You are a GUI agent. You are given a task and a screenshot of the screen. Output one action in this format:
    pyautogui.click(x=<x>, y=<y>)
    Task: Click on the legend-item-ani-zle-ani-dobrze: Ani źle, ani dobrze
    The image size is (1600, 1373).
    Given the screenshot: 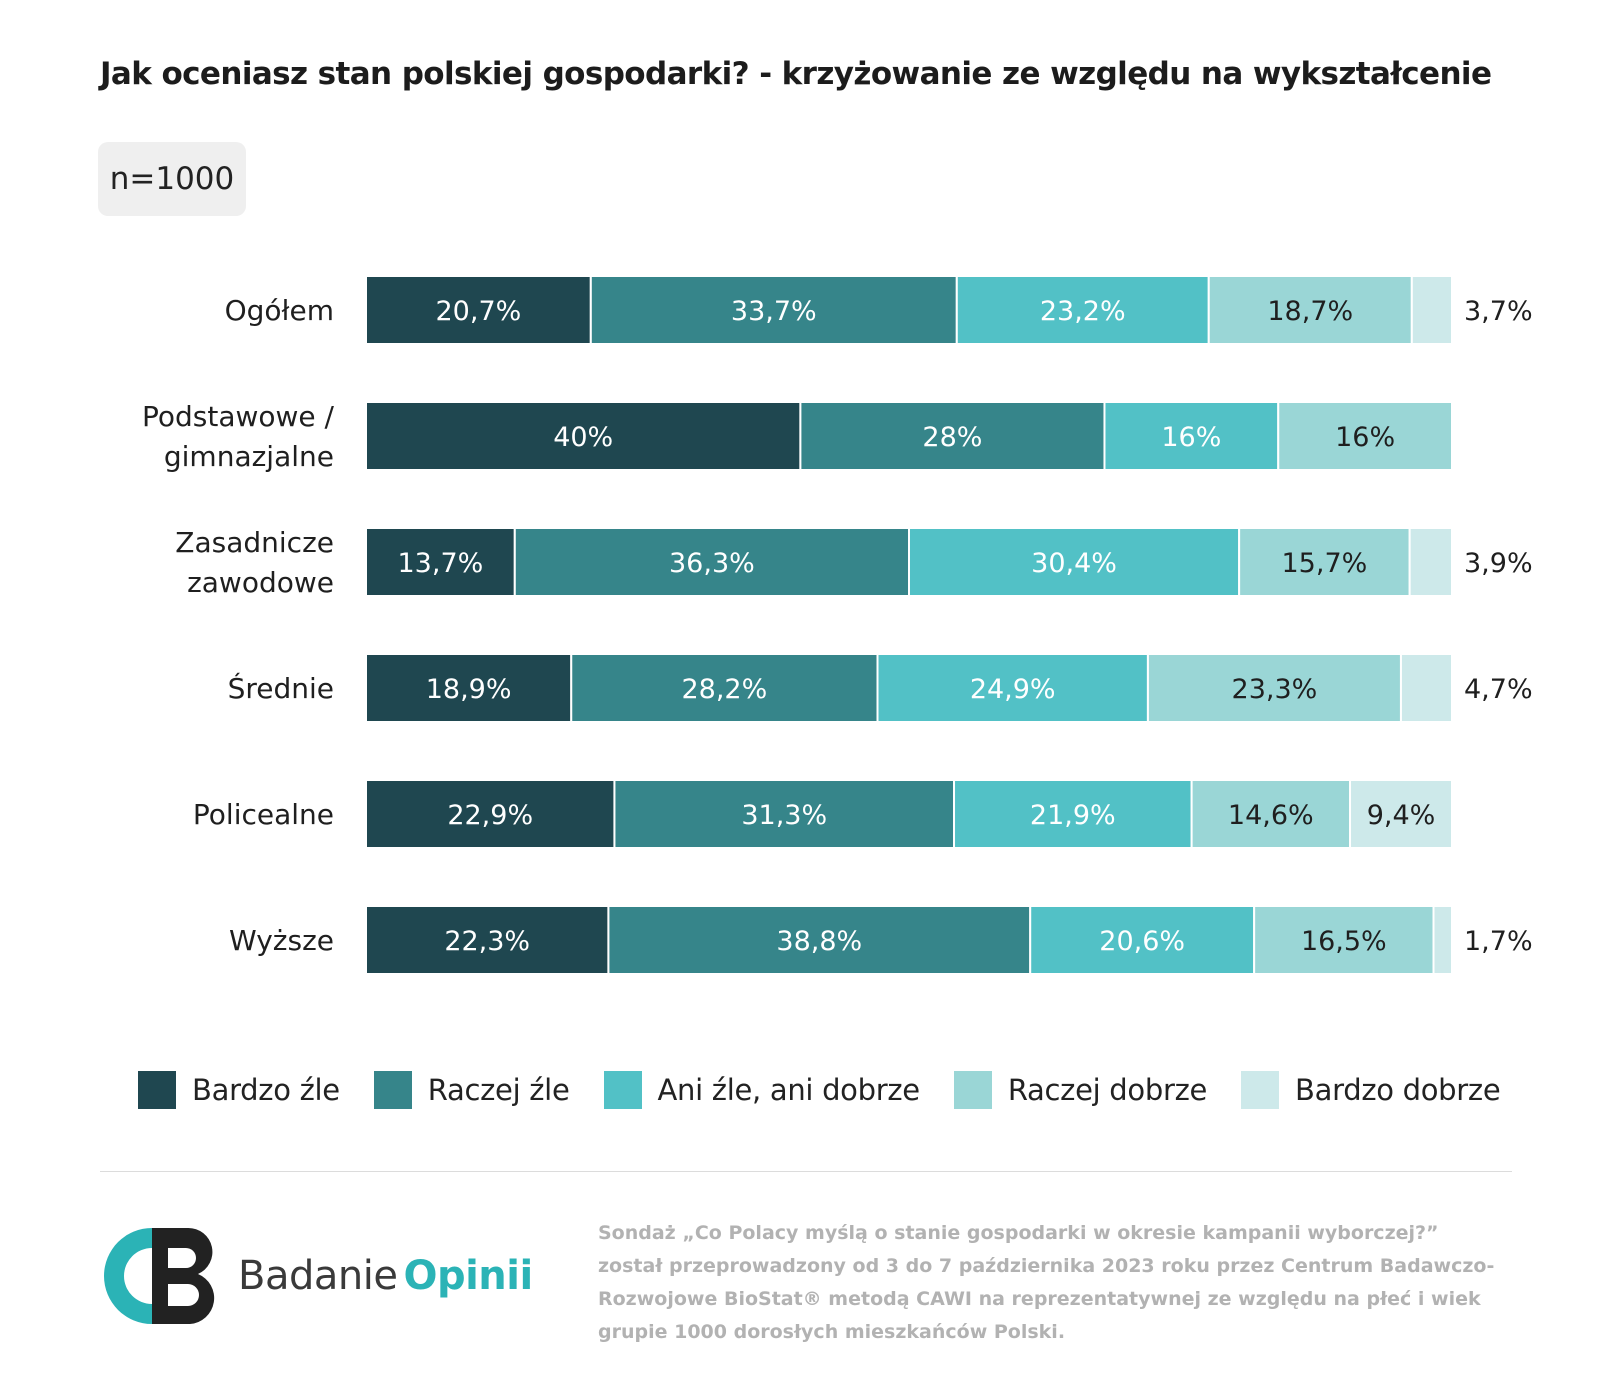 What is the action you would take?
    pyautogui.click(x=762, y=1090)
    